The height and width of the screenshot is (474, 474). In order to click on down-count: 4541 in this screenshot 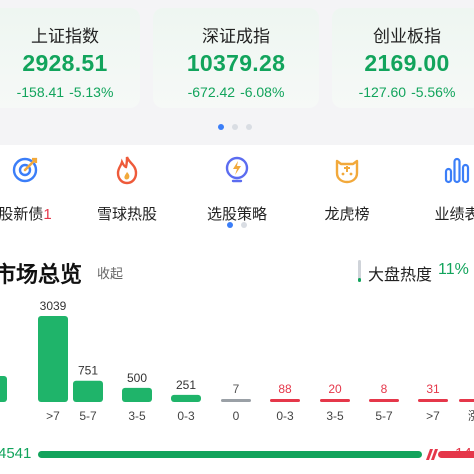, I will do `click(16, 453)`.